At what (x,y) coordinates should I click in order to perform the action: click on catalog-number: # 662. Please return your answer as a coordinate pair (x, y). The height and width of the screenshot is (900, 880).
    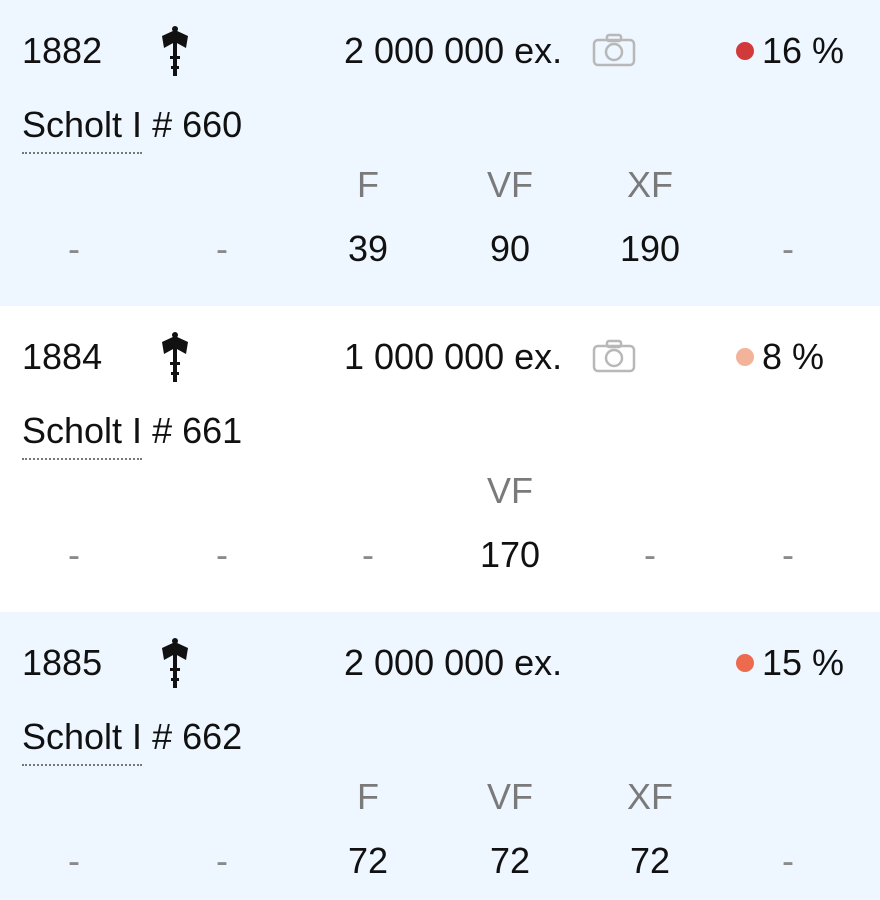
    Looking at the image, I should click on (197, 736).